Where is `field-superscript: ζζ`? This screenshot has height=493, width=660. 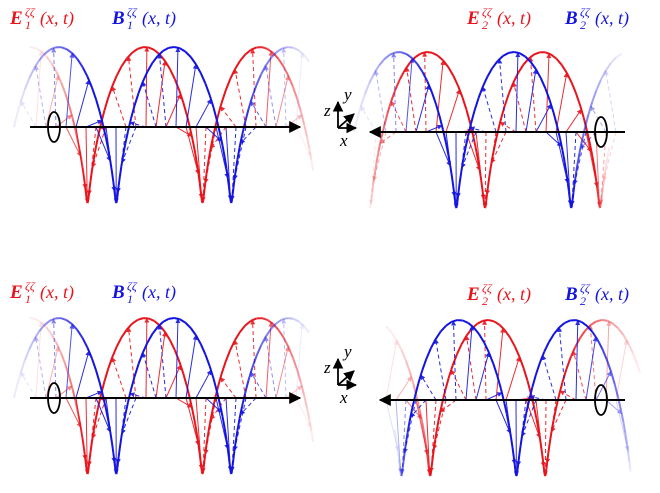
field-superscript: ζζ is located at coordinates (585, 12).